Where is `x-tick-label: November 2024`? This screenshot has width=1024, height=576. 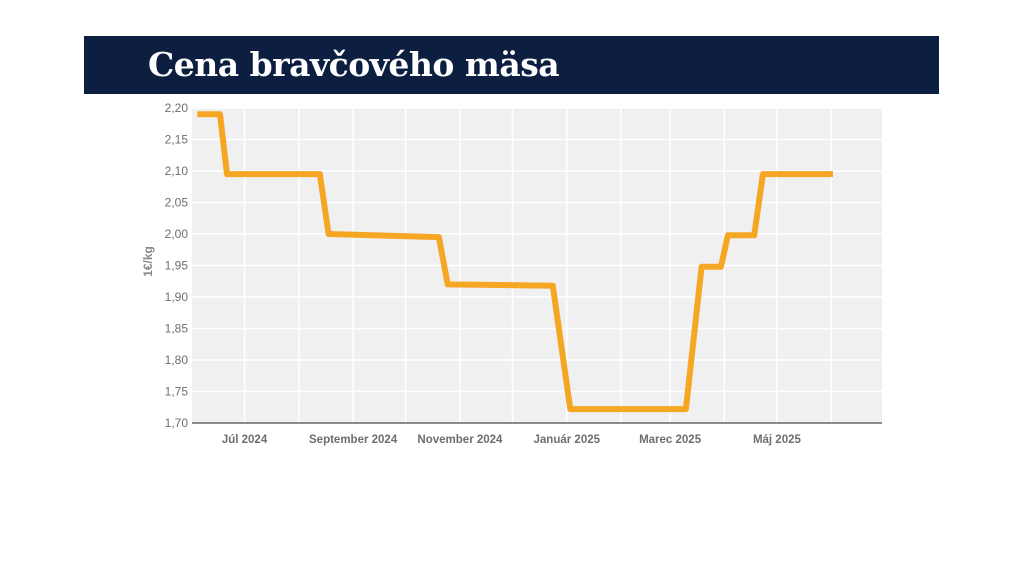 x-tick-label: November 2024 is located at coordinates (460, 440).